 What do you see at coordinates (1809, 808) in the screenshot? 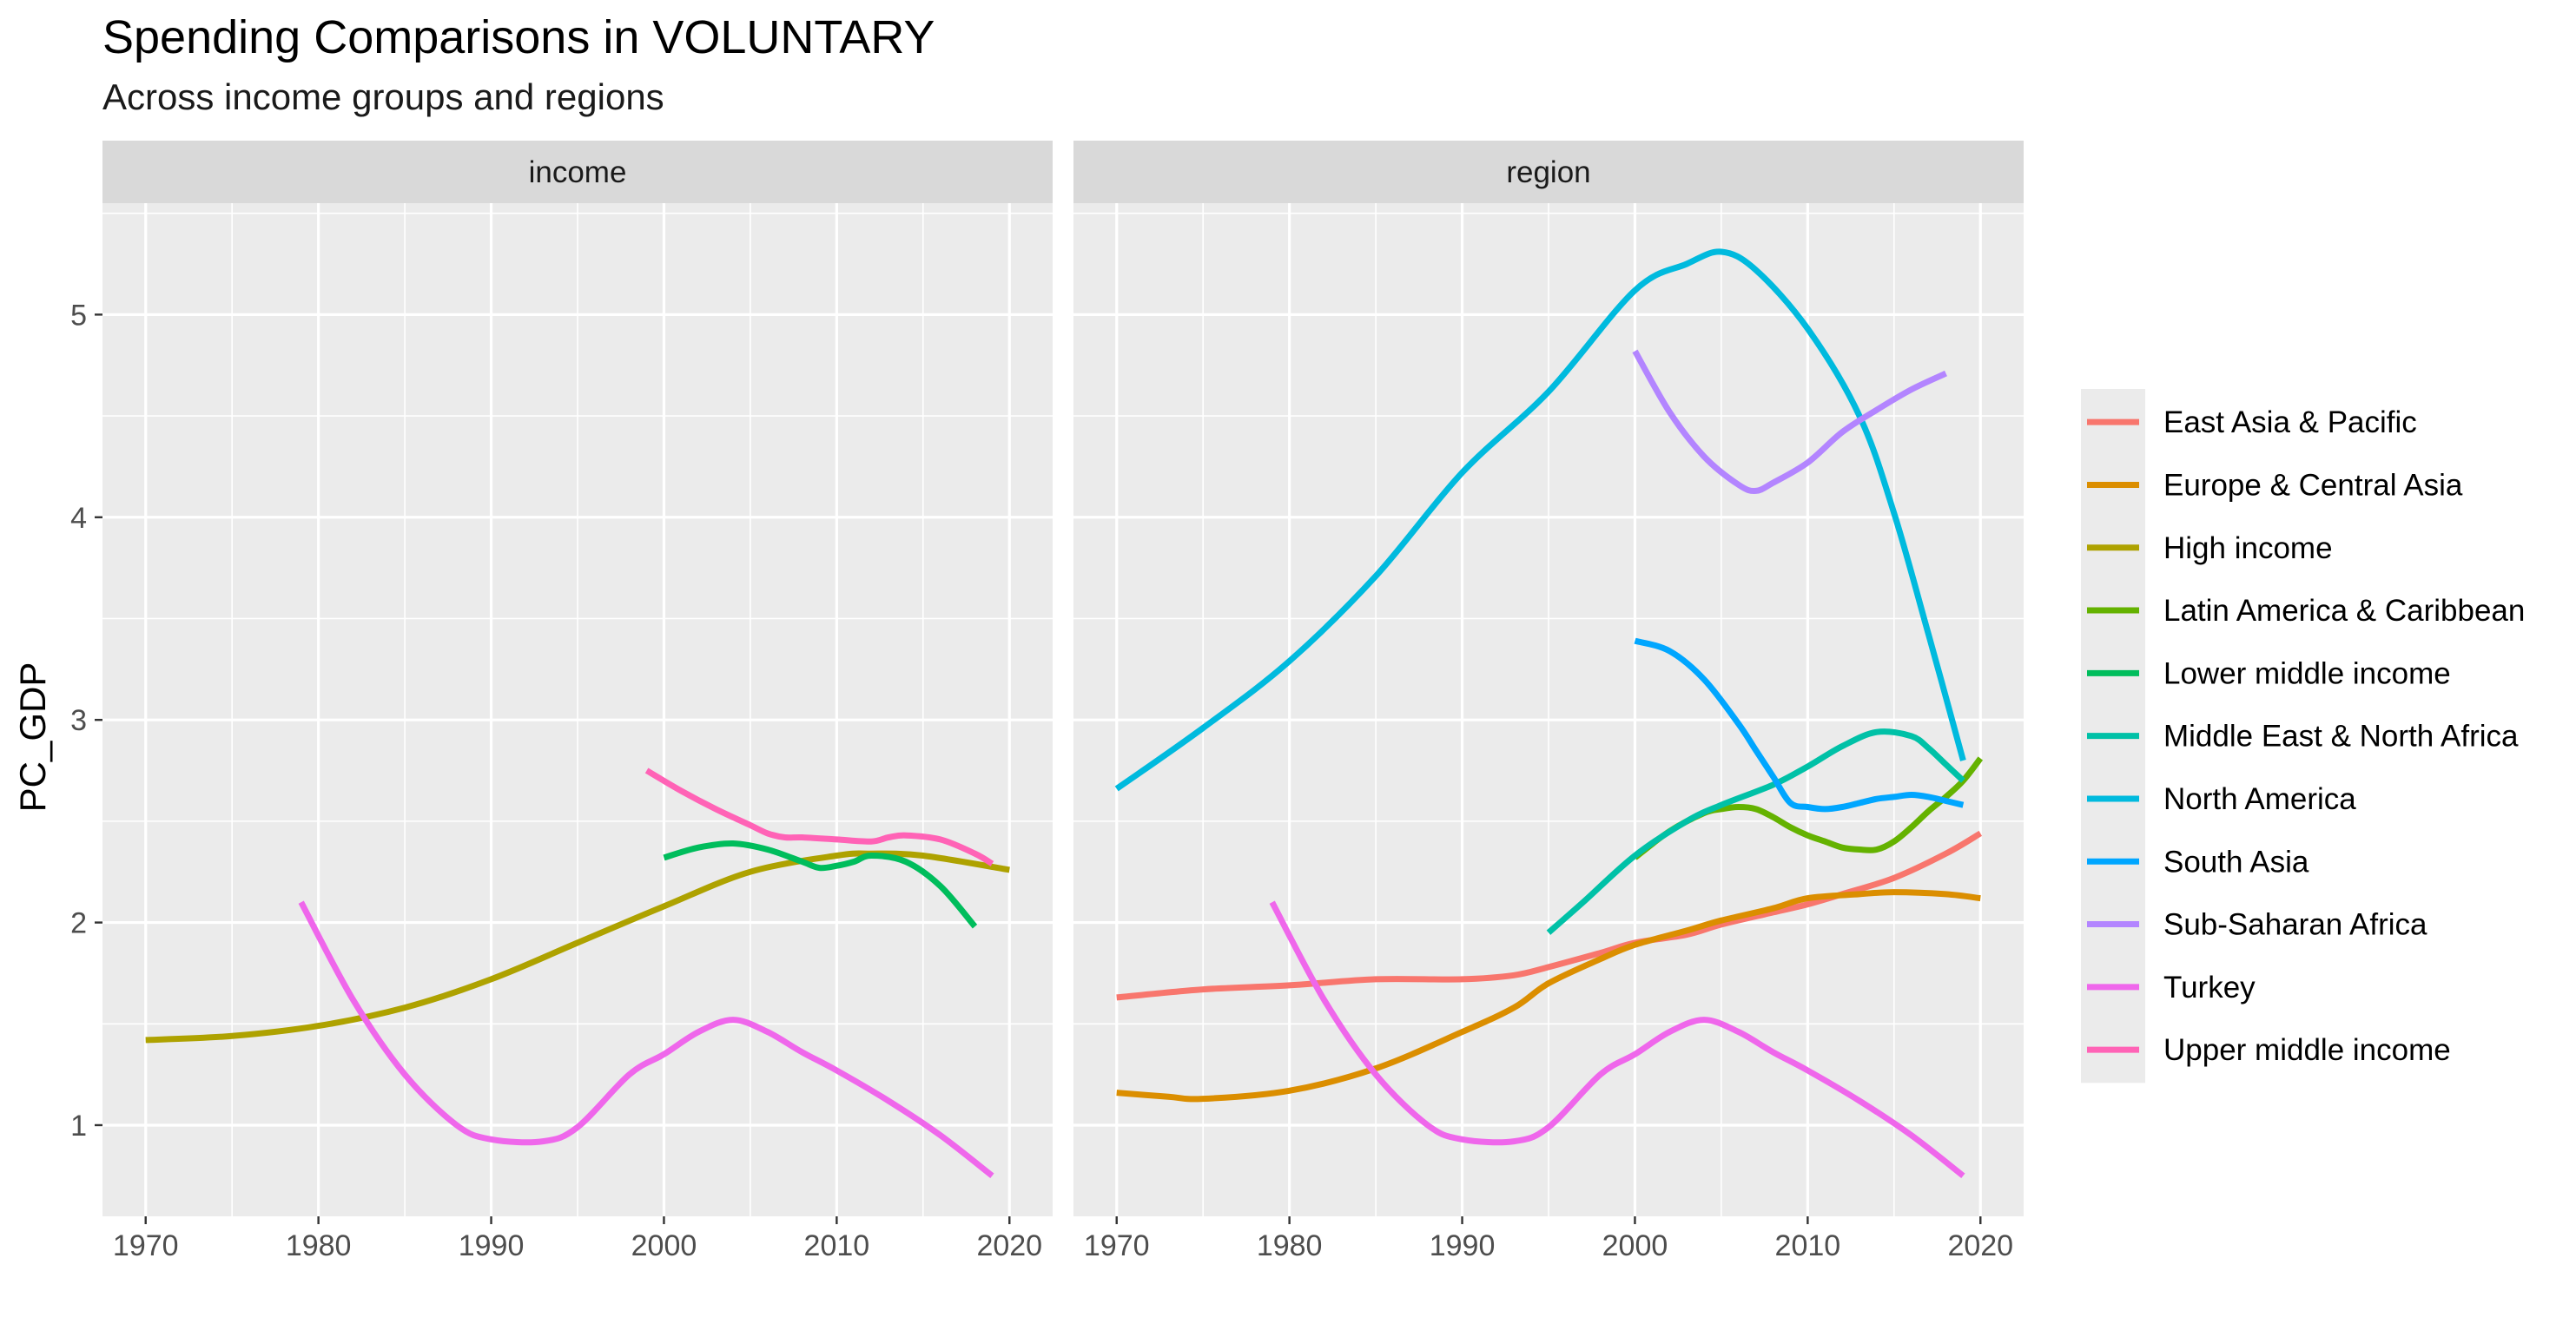
I see `series-line-latin-america-caribbean` at bounding box center [1809, 808].